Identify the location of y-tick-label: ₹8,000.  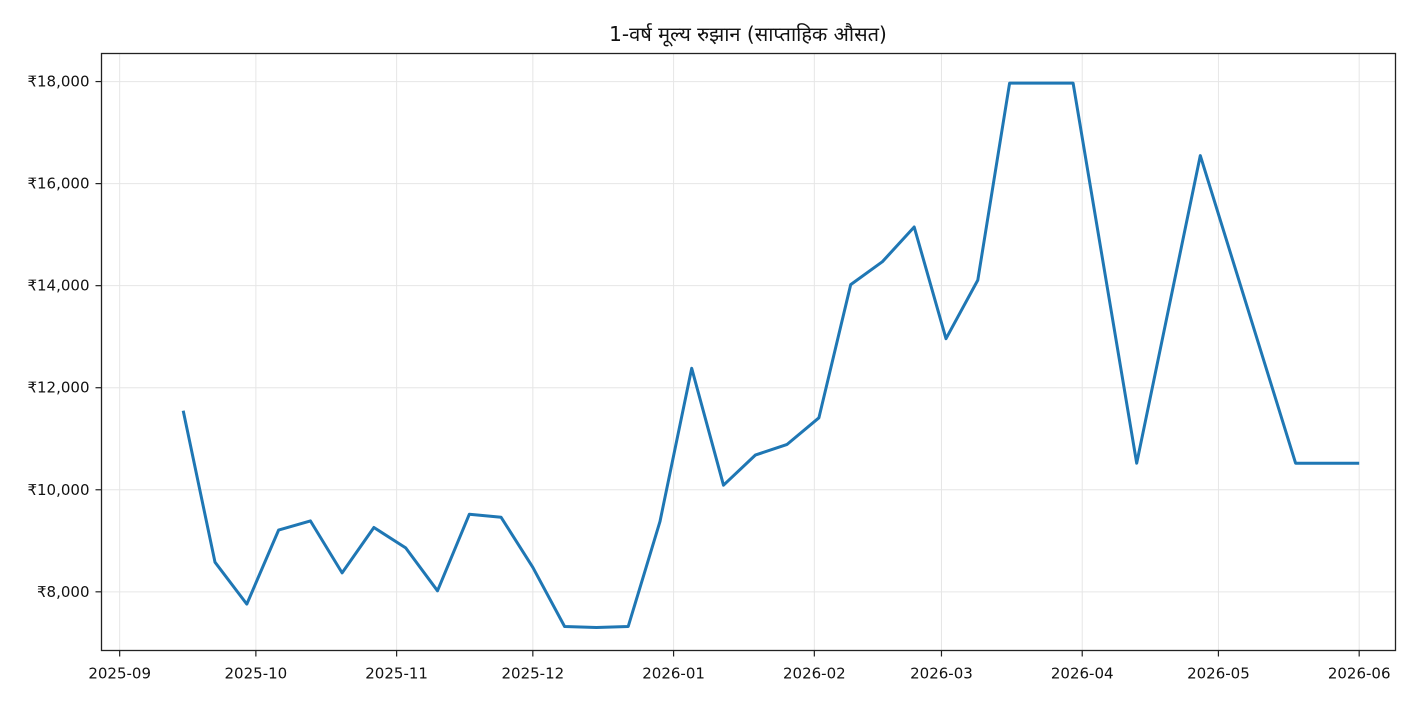
(63, 592).